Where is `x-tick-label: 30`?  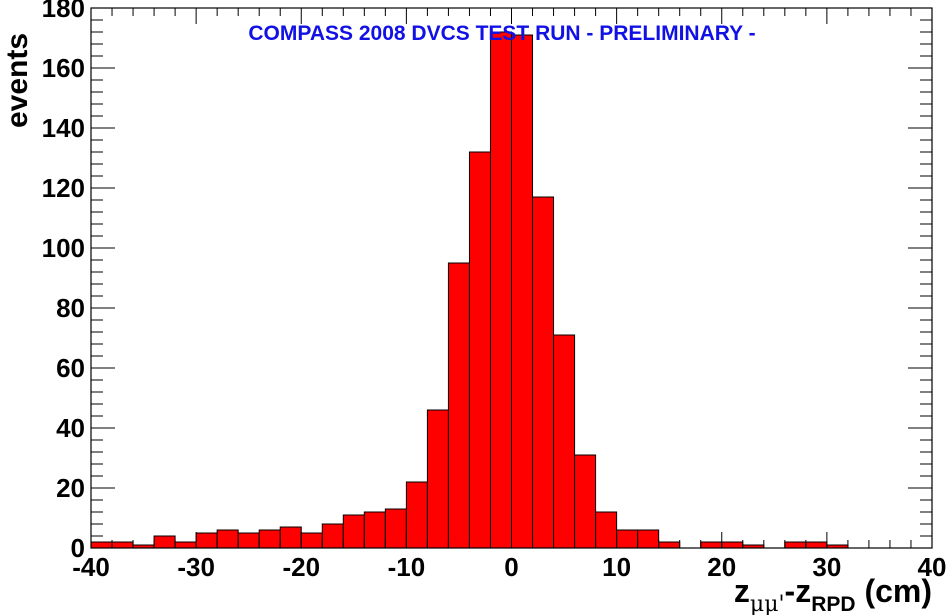 x-tick-label: 30 is located at coordinates (826, 567).